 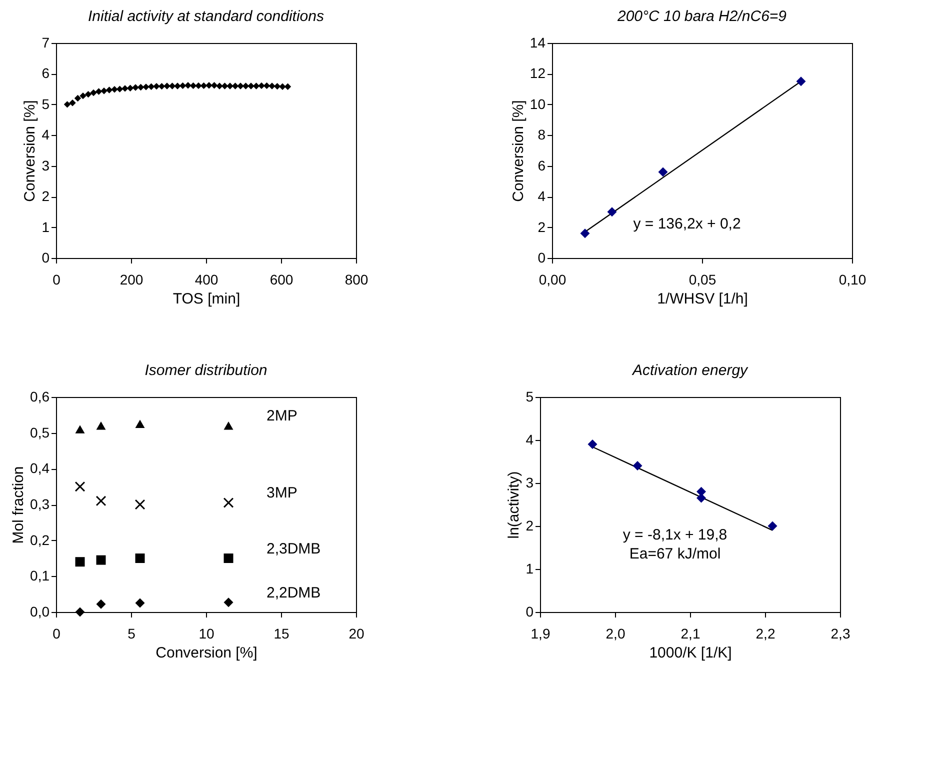 I want to click on y-tick-label: 7, so click(x=46, y=42).